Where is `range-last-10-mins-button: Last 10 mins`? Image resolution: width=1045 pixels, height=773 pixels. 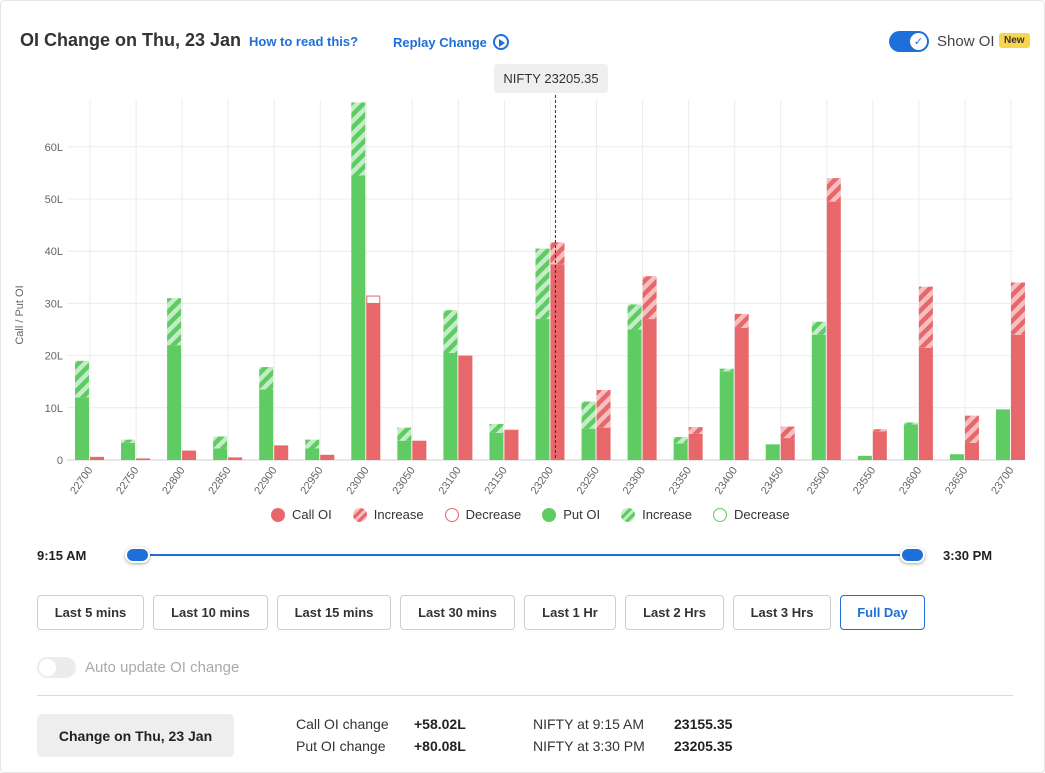 range-last-10-mins-button: Last 10 mins is located at coordinates (210, 612).